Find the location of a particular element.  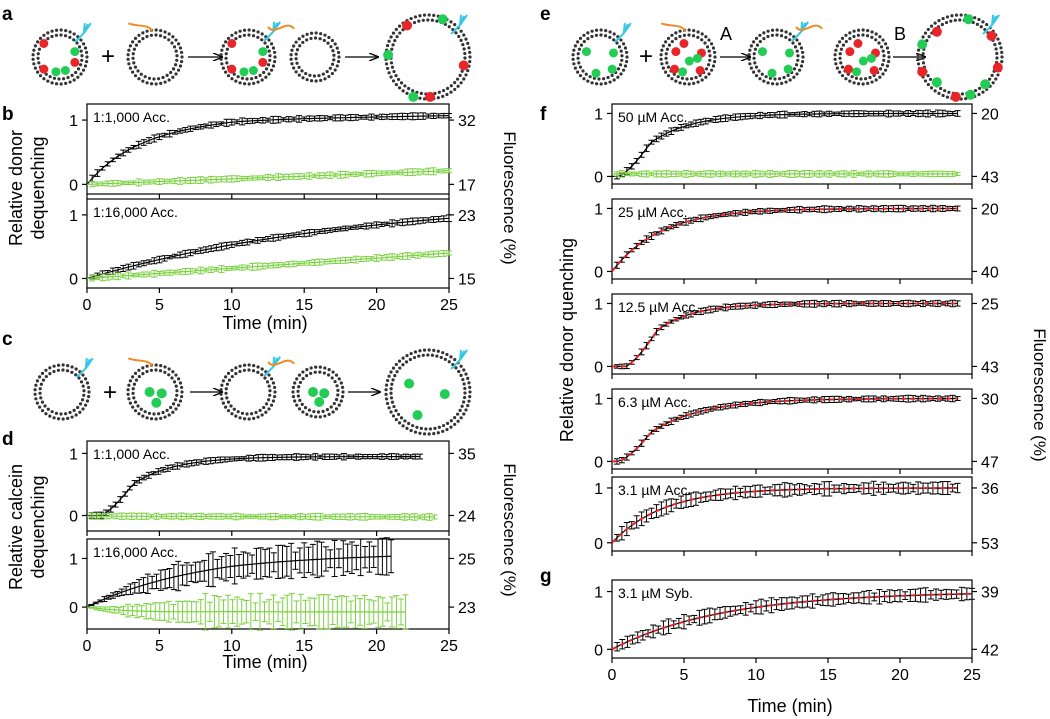

acceptor-dye is located at coordinates (232, 43).